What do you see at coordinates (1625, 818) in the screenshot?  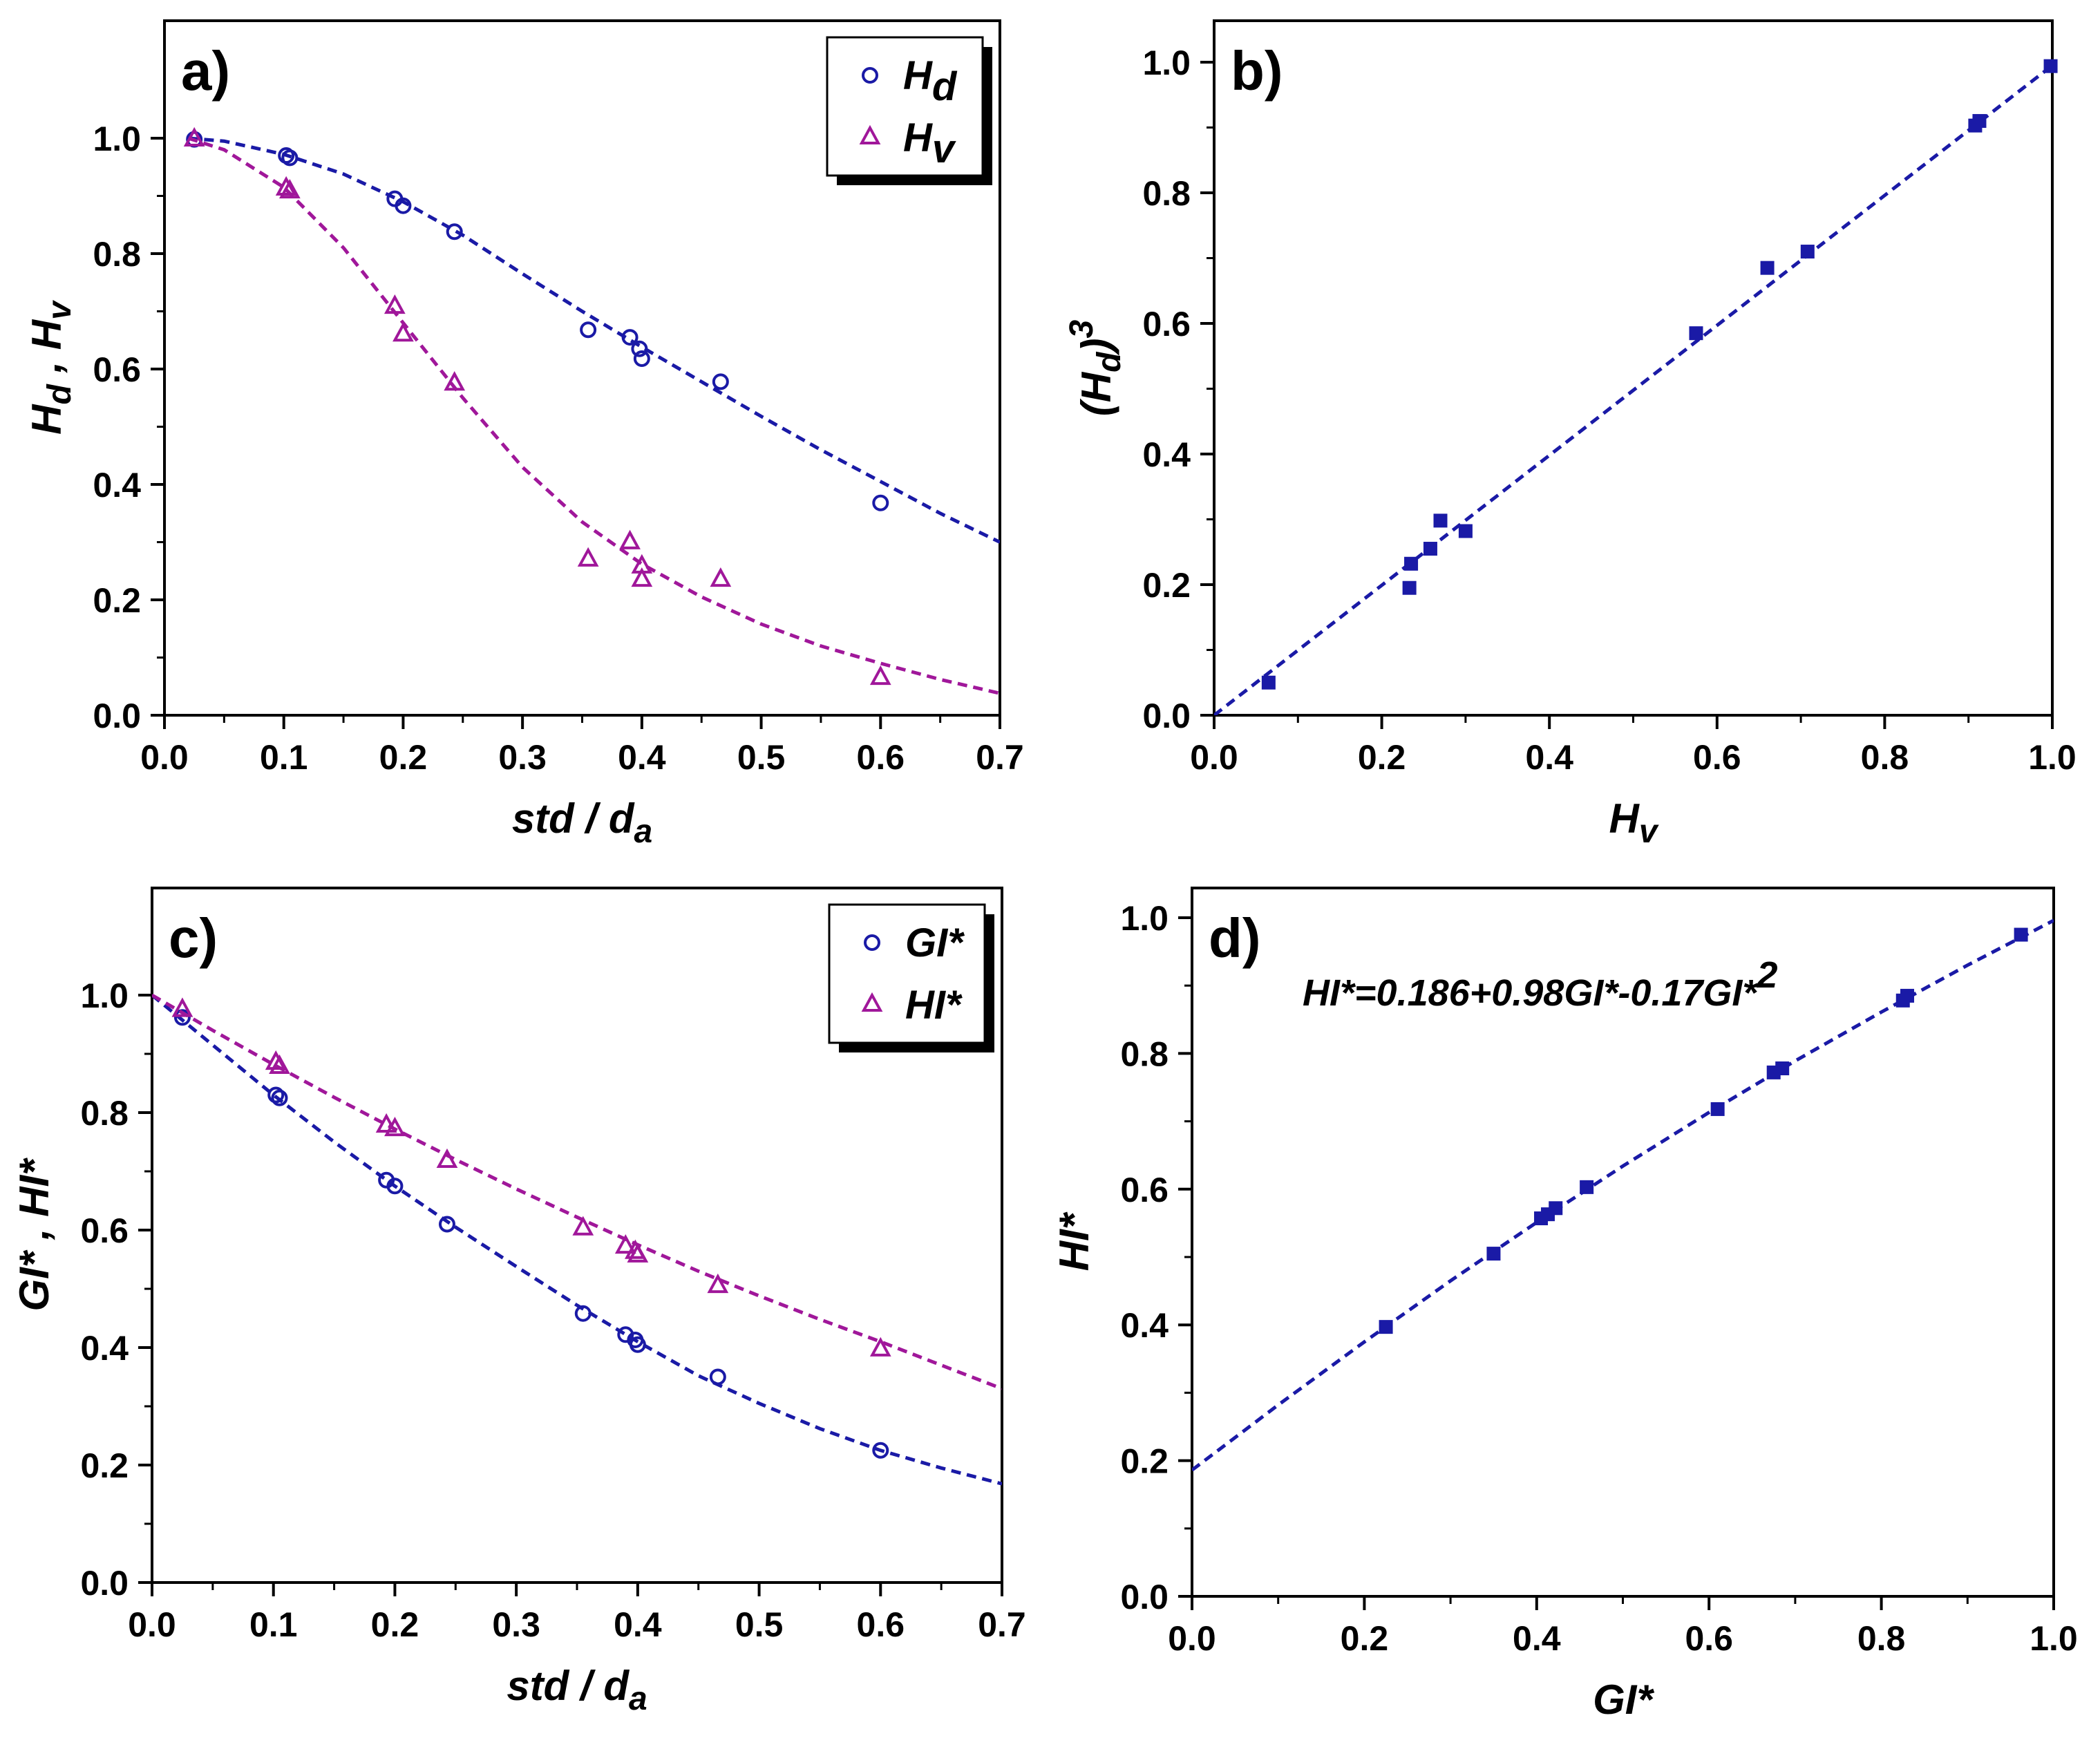 I see `x-axis-title-main: H` at bounding box center [1625, 818].